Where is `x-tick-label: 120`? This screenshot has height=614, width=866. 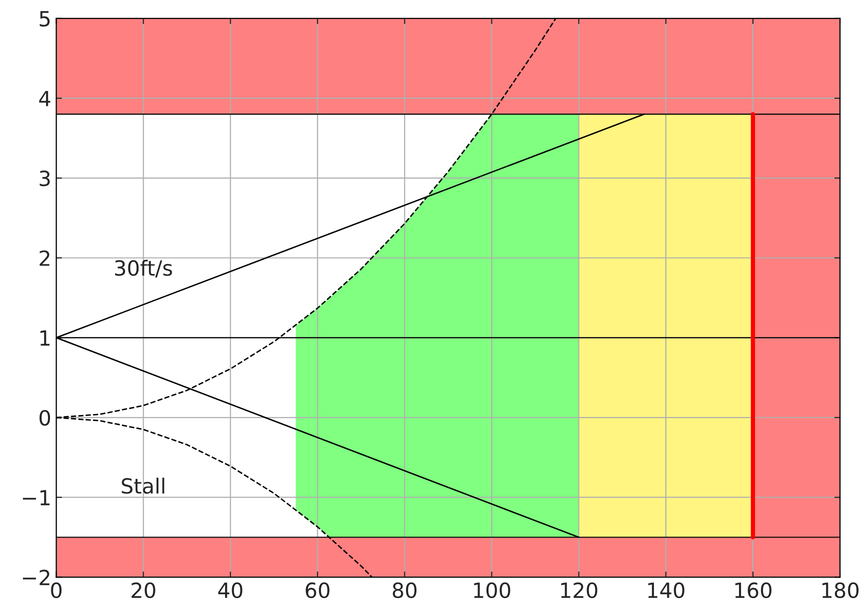
x-tick-label: 120 is located at coordinates (579, 590).